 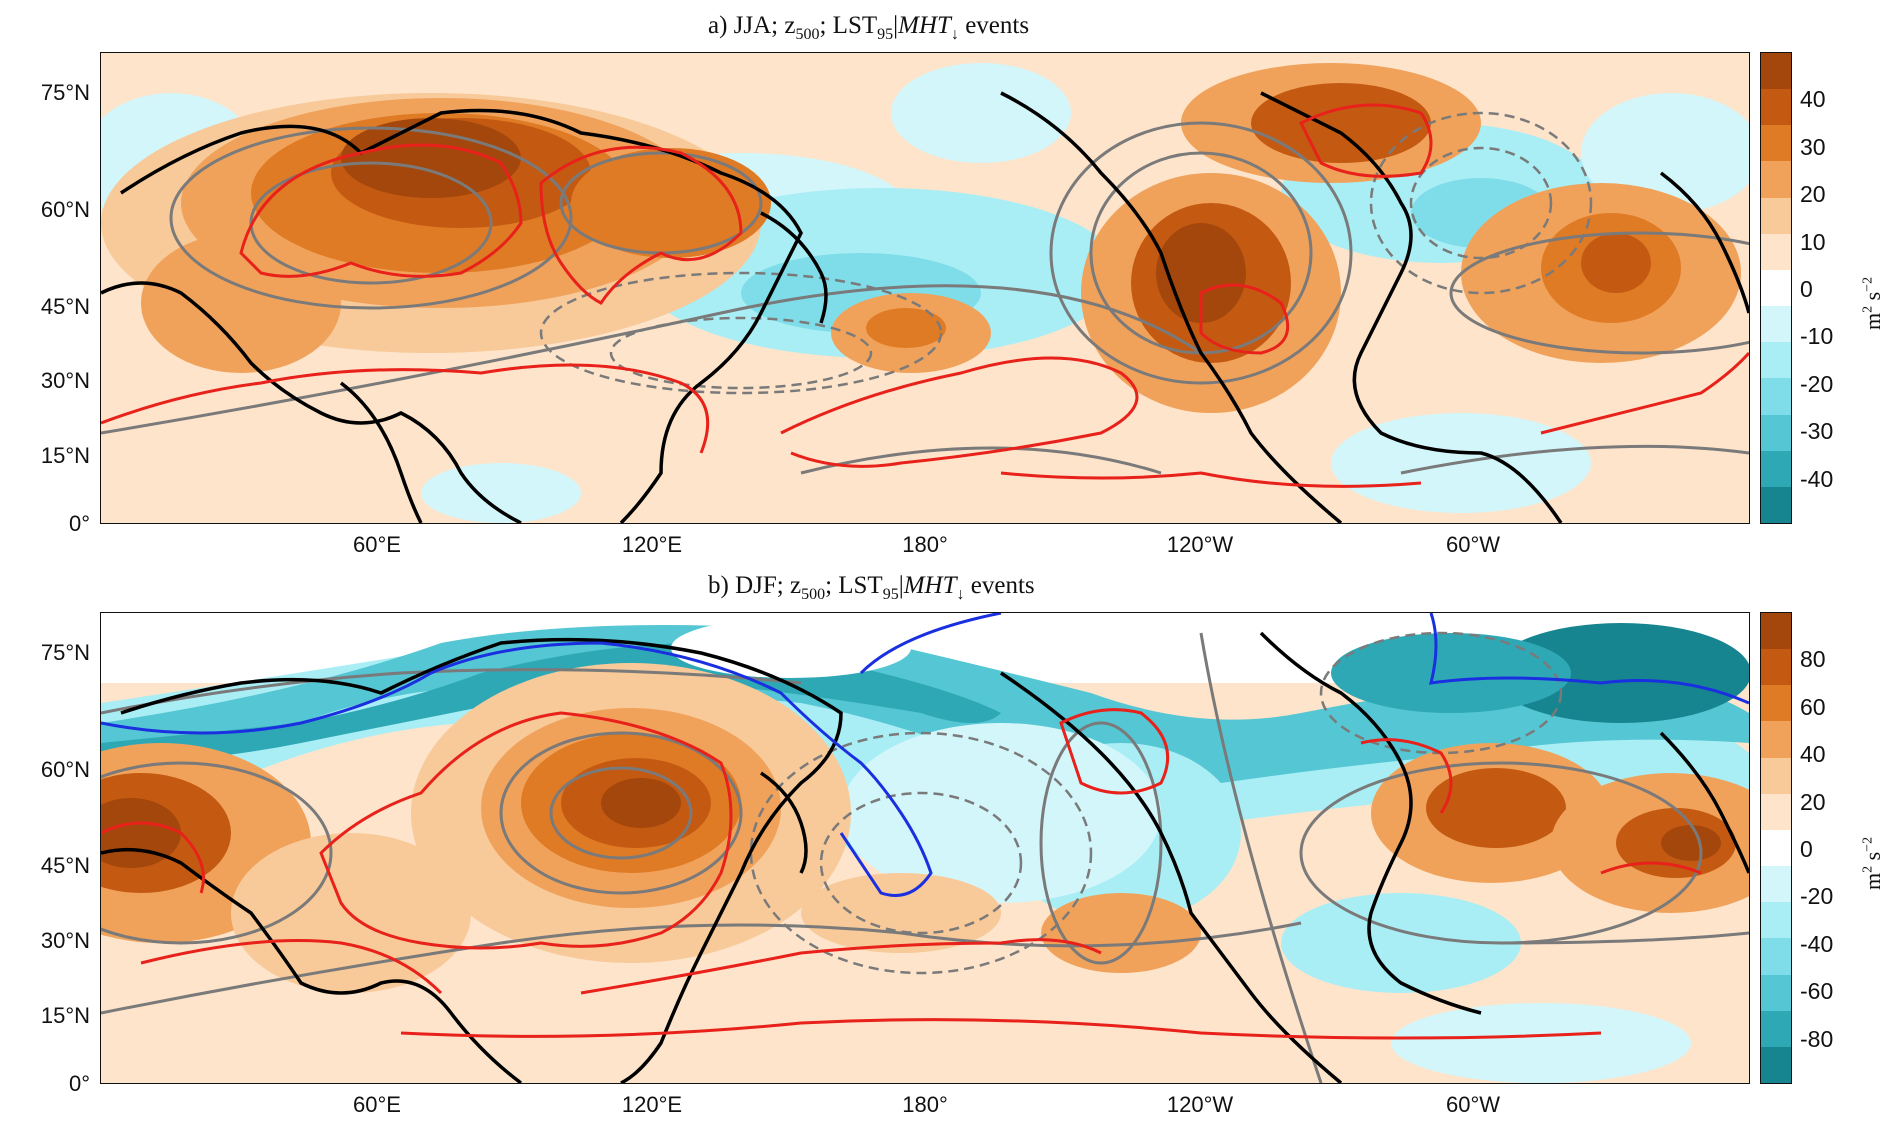 What do you see at coordinates (1813, 802) in the screenshot?
I see `panel-b-colorbar-tick: 20` at bounding box center [1813, 802].